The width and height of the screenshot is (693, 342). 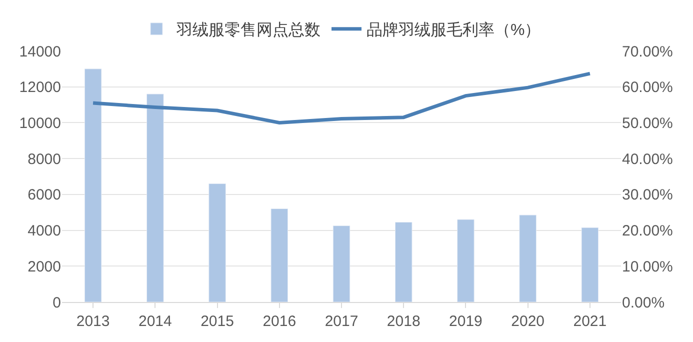 What do you see at coordinates (93, 321) in the screenshot?
I see `x-tick-label: 2013` at bounding box center [93, 321].